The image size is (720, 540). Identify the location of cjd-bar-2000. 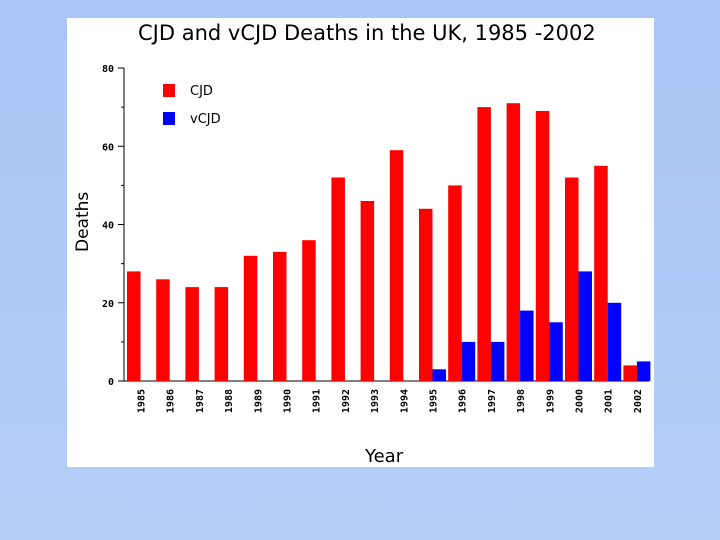
(572, 279).